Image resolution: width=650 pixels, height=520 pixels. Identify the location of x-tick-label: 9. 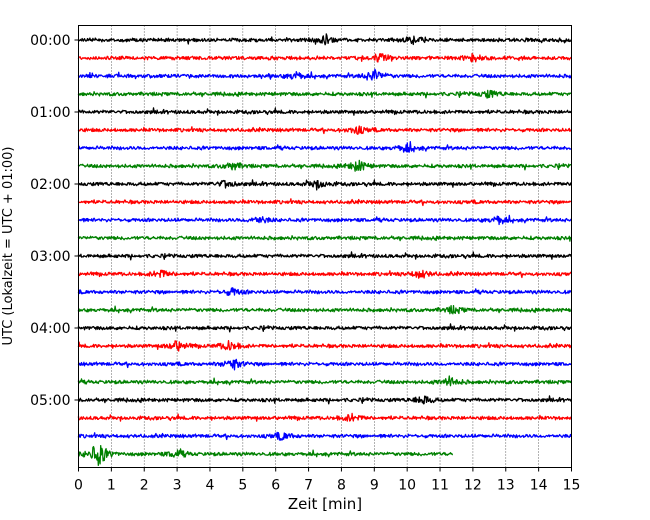
(374, 486).